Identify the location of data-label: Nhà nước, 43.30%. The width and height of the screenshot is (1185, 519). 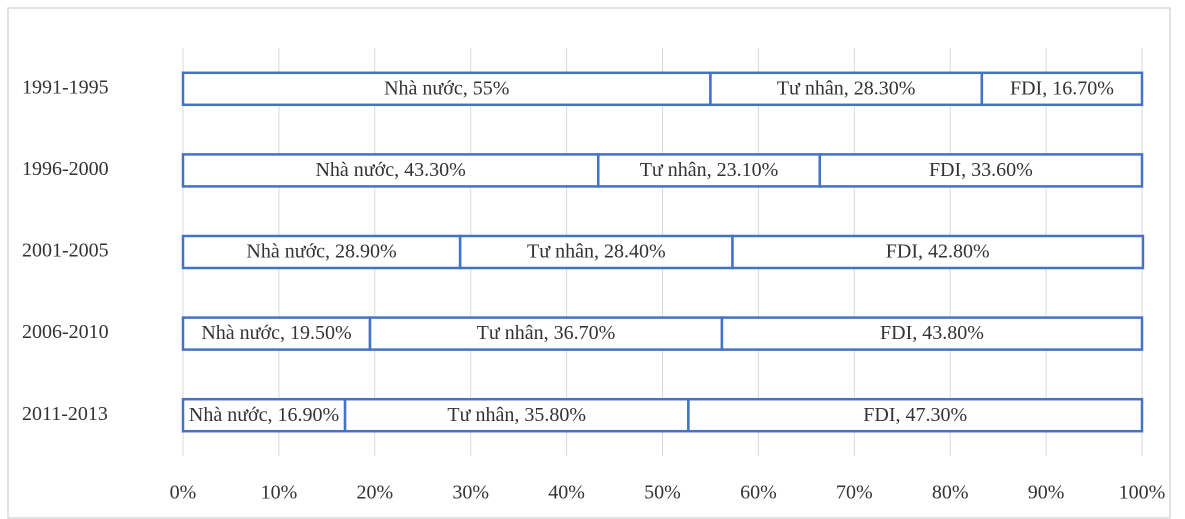
(390, 170).